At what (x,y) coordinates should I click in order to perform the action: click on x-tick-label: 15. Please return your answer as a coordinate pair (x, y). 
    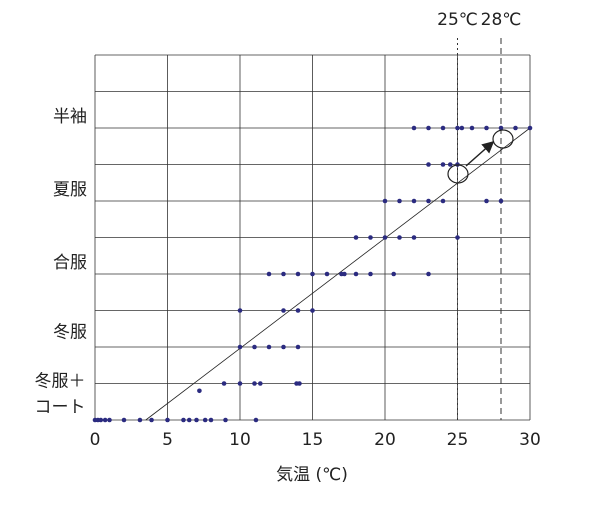
    Looking at the image, I should click on (313, 440).